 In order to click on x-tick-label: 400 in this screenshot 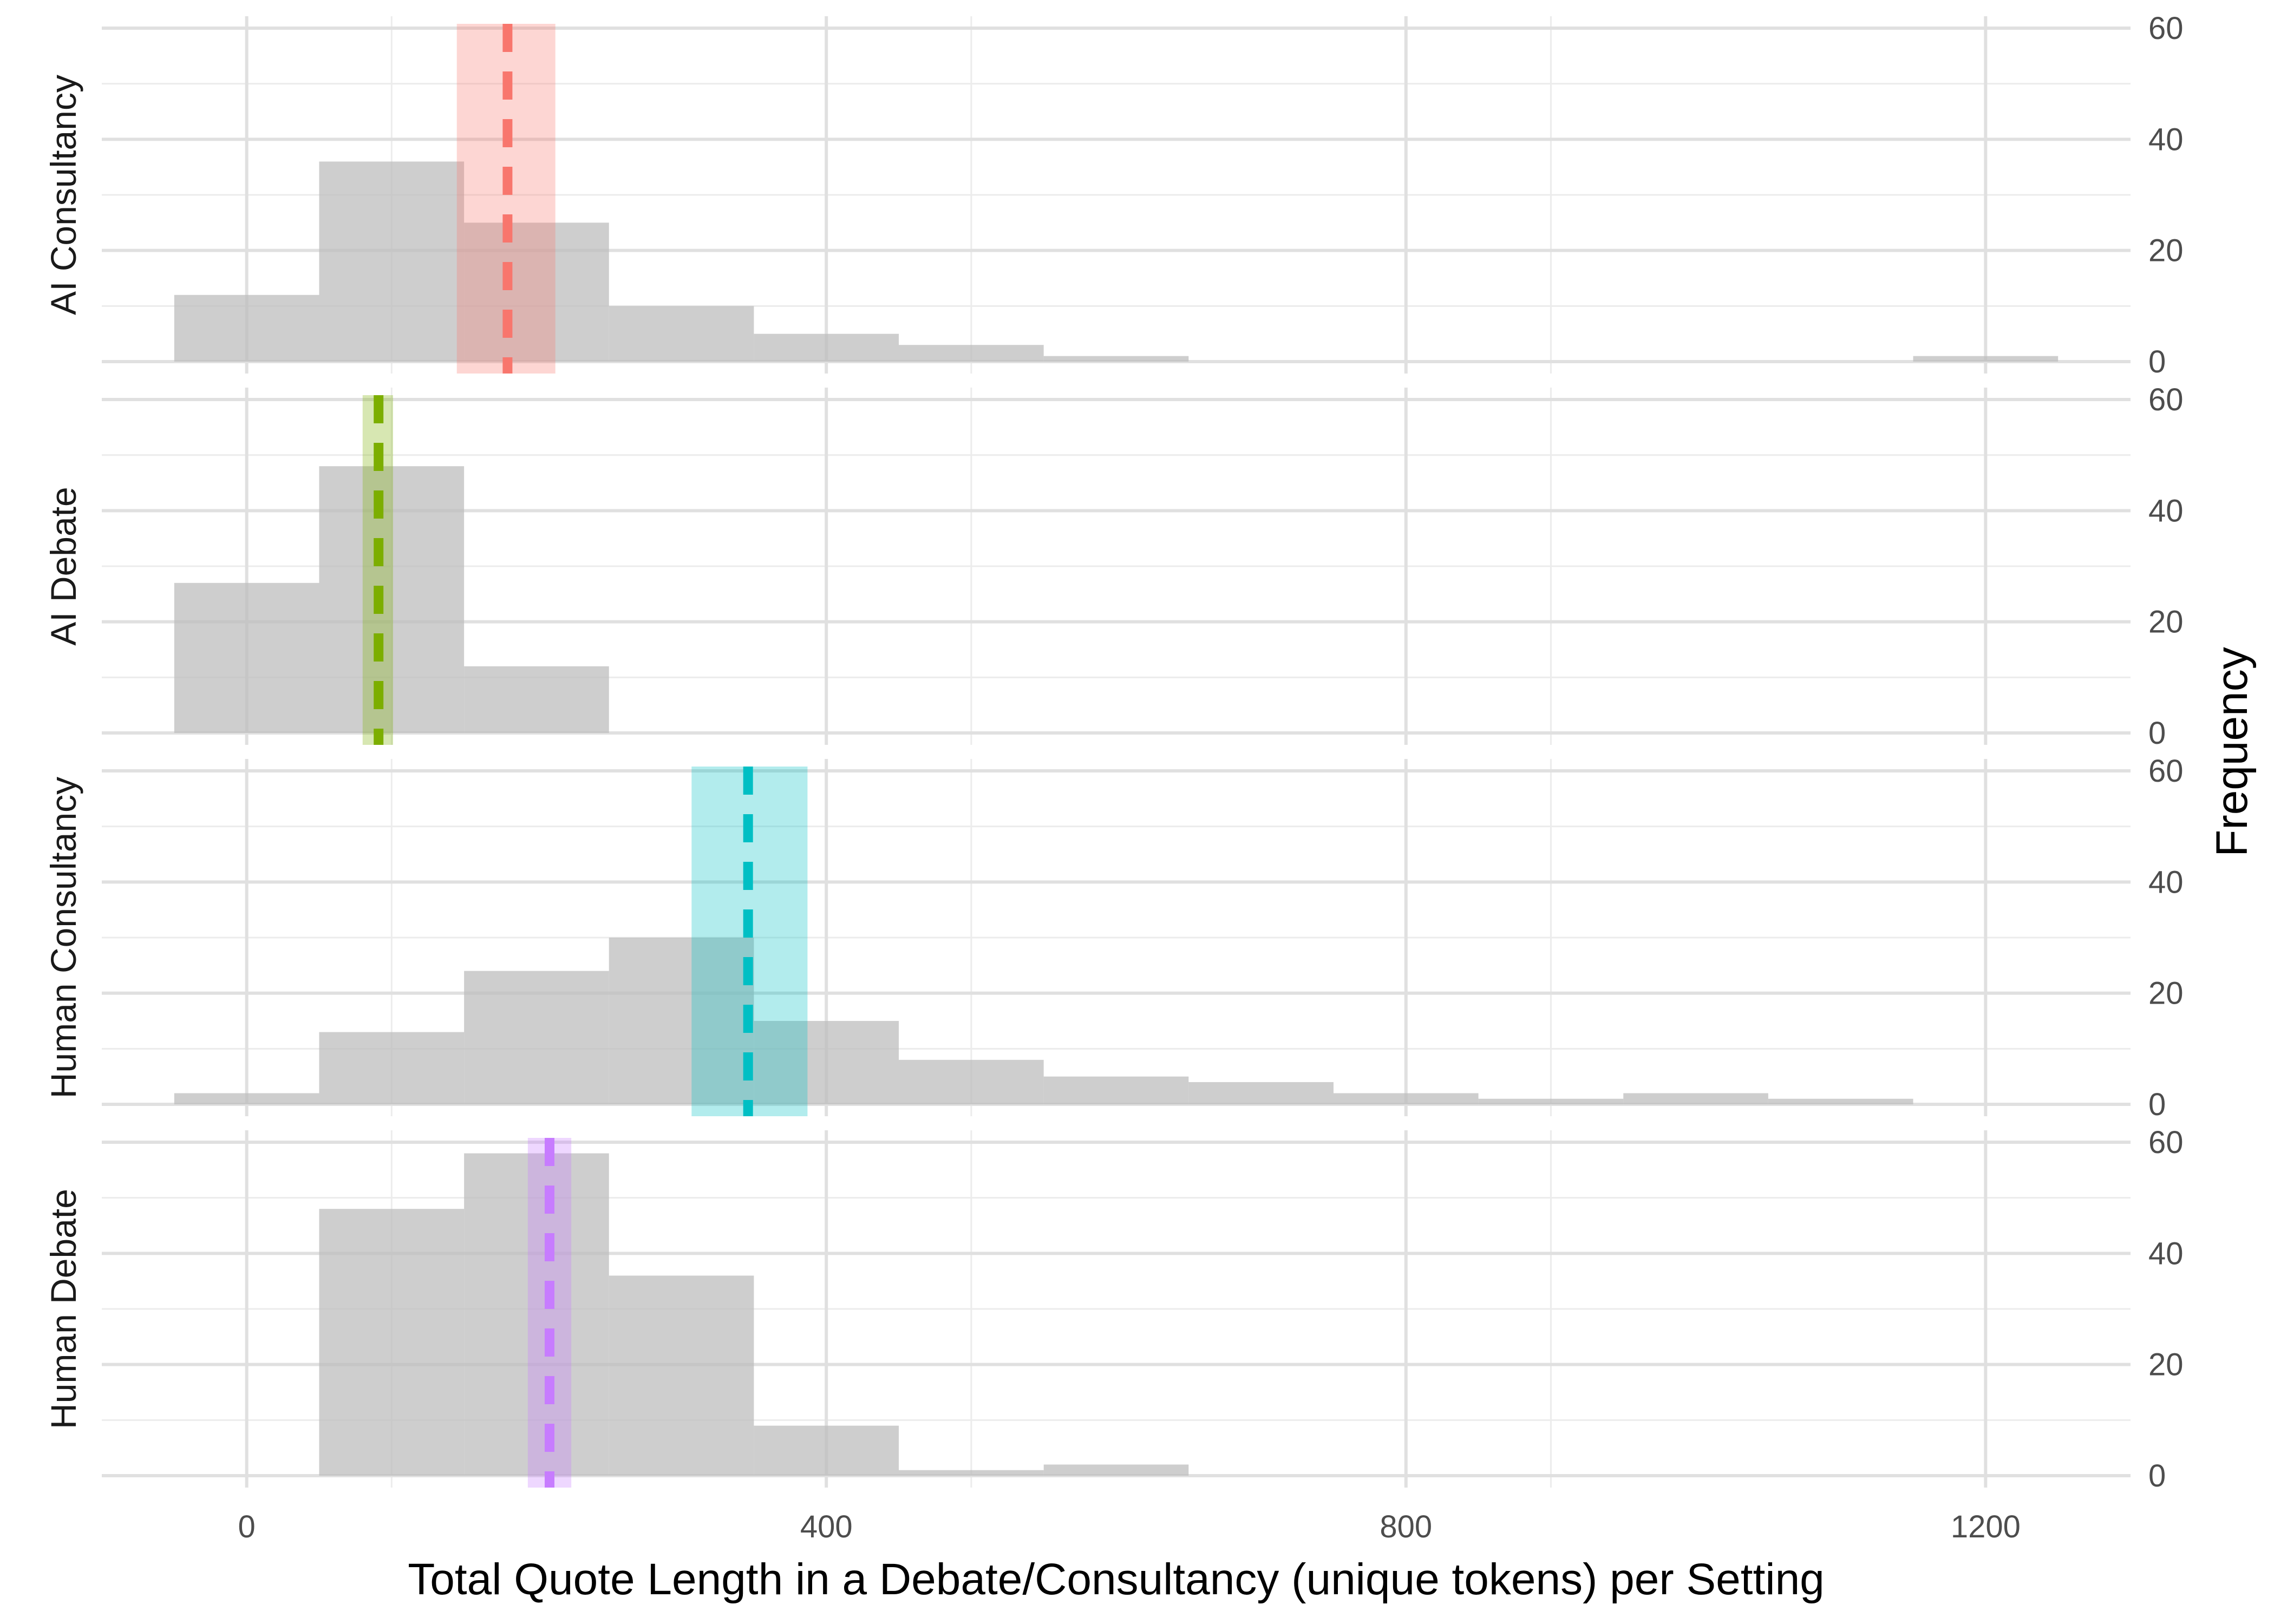, I will do `click(827, 1526)`.